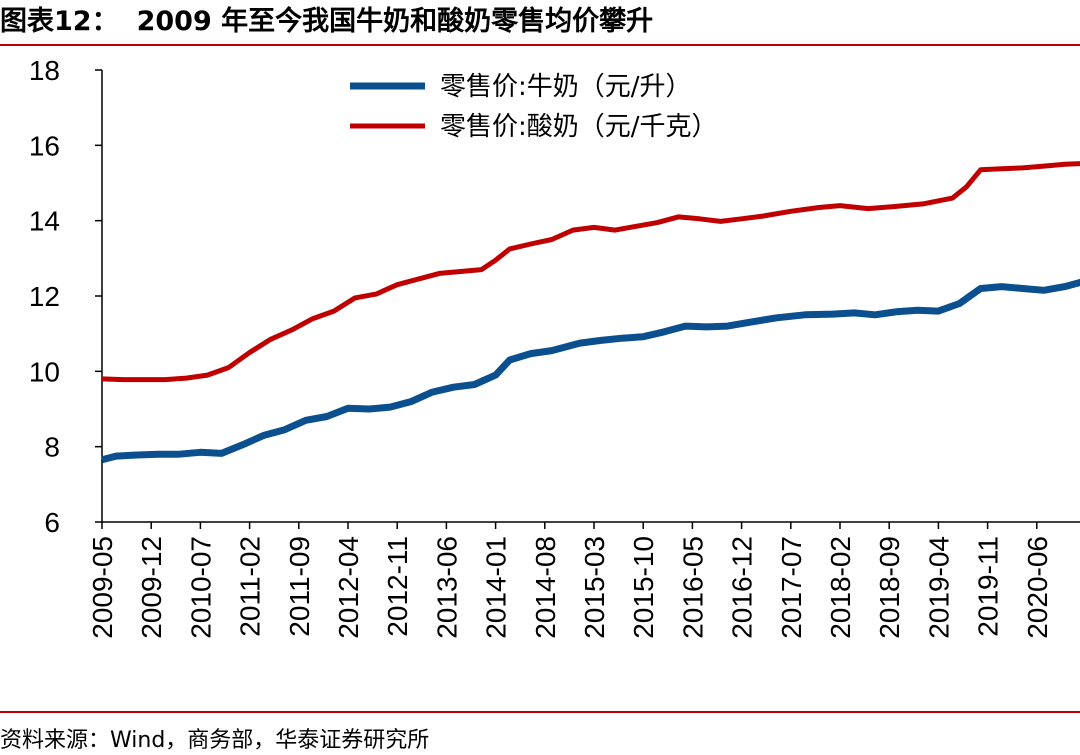 The width and height of the screenshot is (1080, 755). I want to click on x-tick-label: 2011-09, so click(299, 586).